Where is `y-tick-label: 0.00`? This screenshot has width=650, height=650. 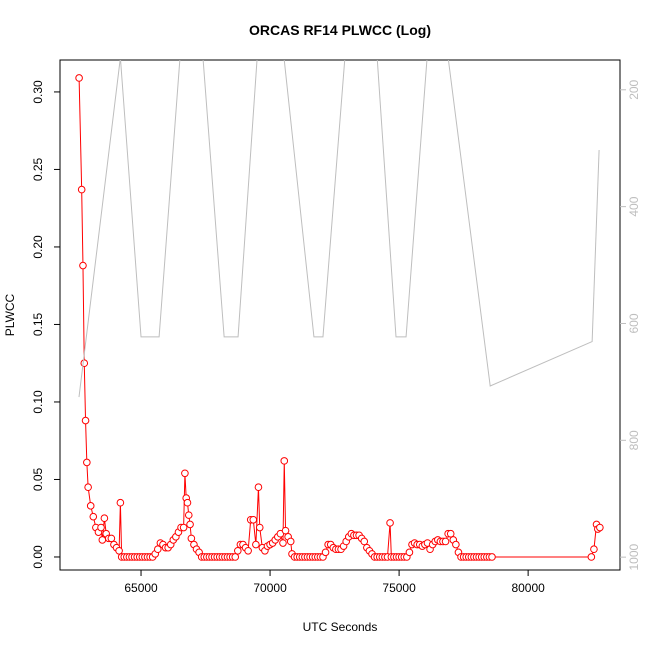
y-tick-label: 0.00 is located at coordinates (38, 557).